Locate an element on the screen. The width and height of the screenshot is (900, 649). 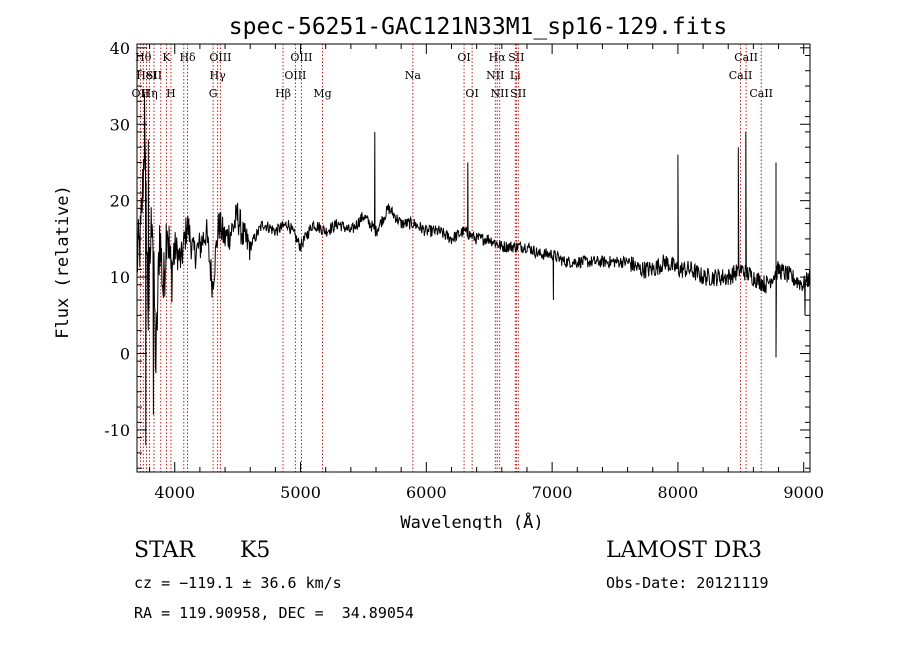
line-marker-label: Mg is located at coordinates (322, 93).